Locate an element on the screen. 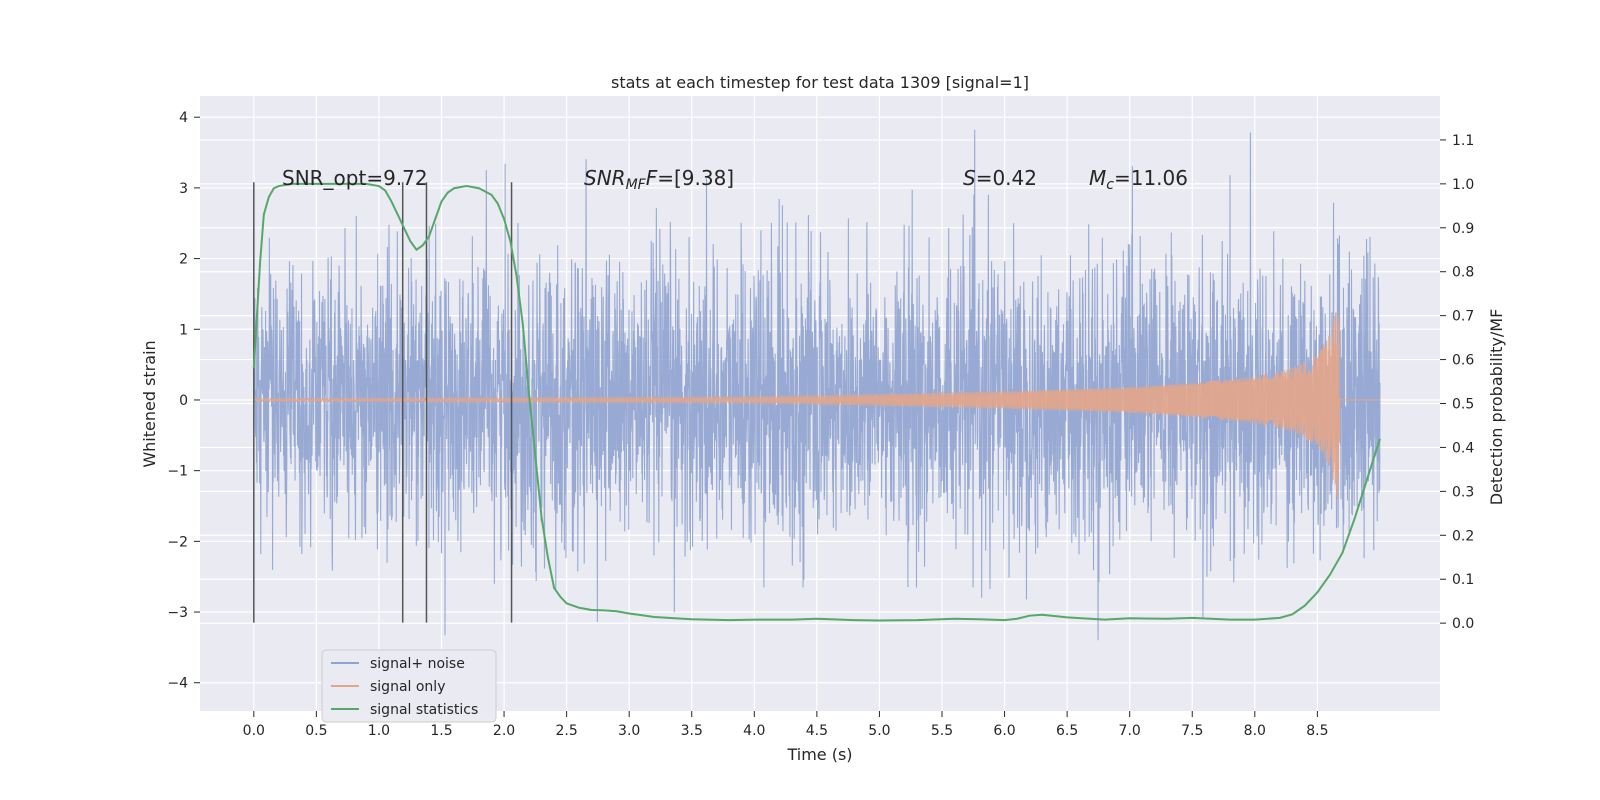 This screenshot has width=1600, height=800. annotation-snr-opt: SNR_opt=9.72 is located at coordinates (355, 178).